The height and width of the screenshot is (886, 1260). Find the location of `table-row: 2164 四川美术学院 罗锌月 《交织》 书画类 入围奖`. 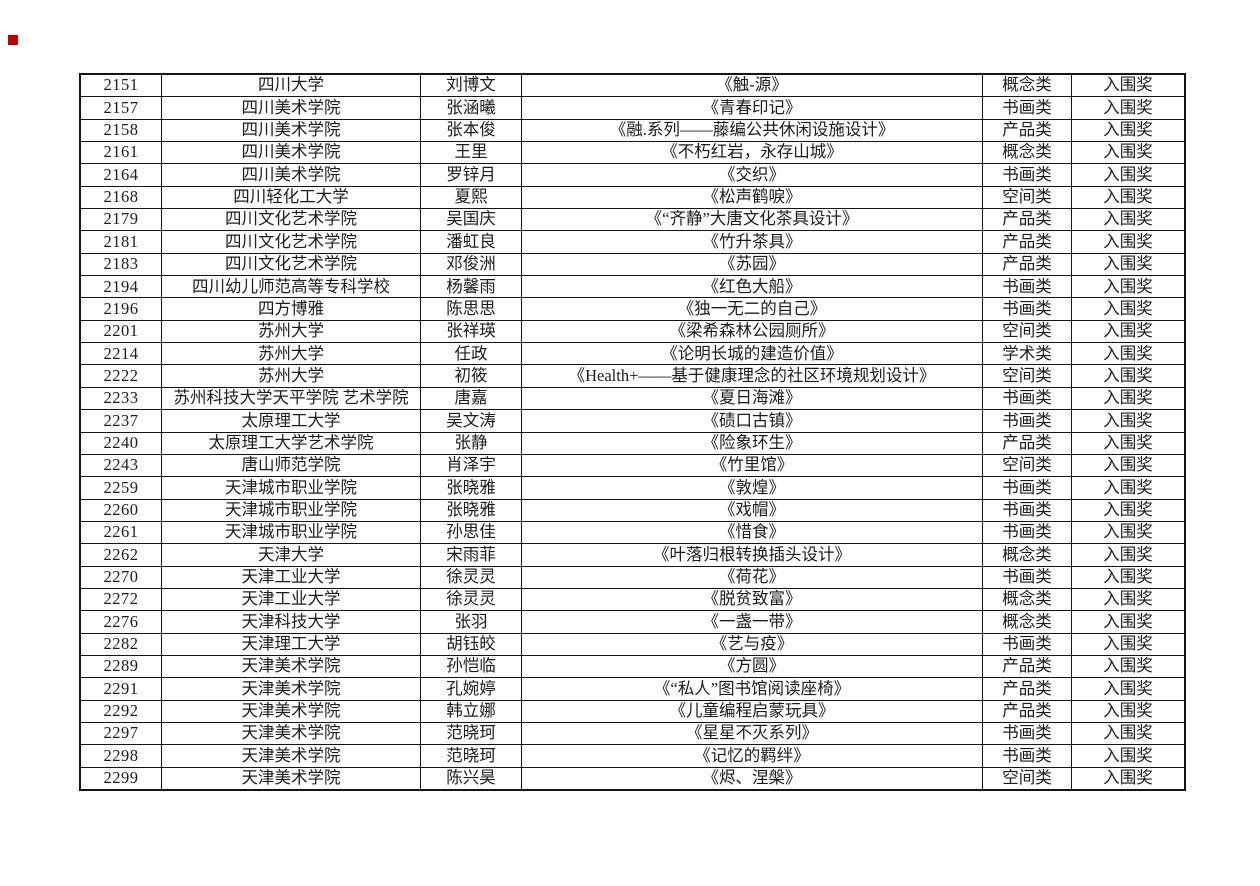

table-row: 2164 四川美术学院 罗锌月 《交织》 书画类 入围奖 is located at coordinates (632, 175).